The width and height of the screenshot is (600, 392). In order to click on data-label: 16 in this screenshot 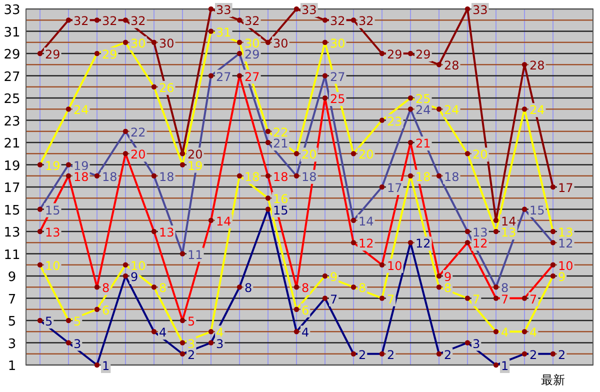, I will do `click(280, 199)`.